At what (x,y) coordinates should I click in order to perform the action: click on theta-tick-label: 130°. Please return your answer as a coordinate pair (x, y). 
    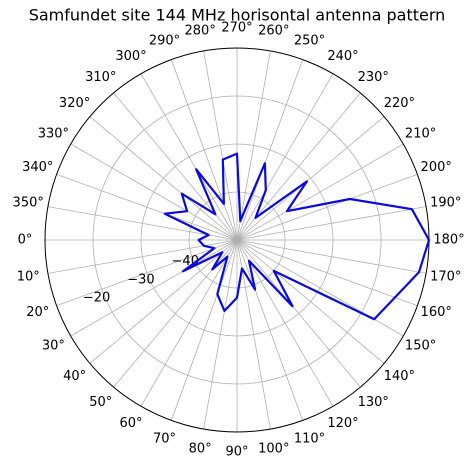
    Looking at the image, I should click on (373, 402).